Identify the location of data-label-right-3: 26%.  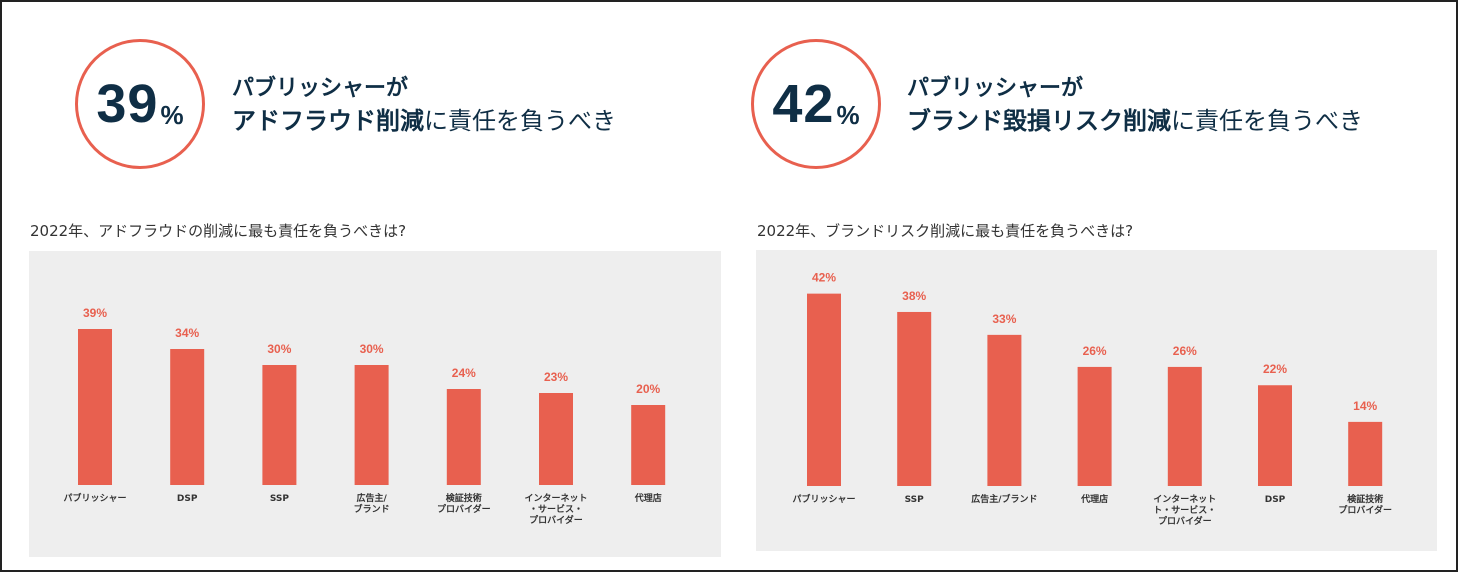
(1095, 351).